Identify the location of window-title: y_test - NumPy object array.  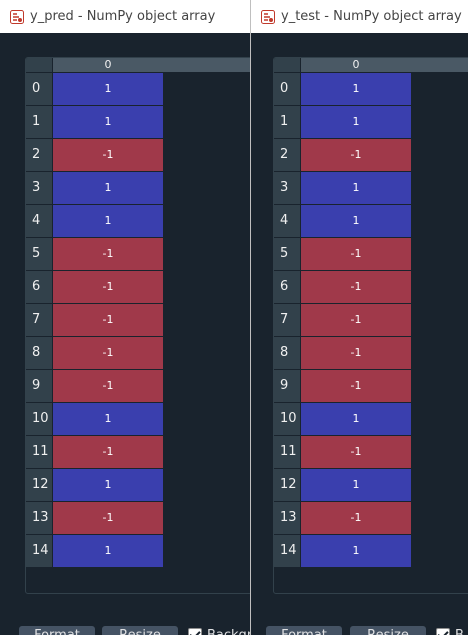
(371, 16).